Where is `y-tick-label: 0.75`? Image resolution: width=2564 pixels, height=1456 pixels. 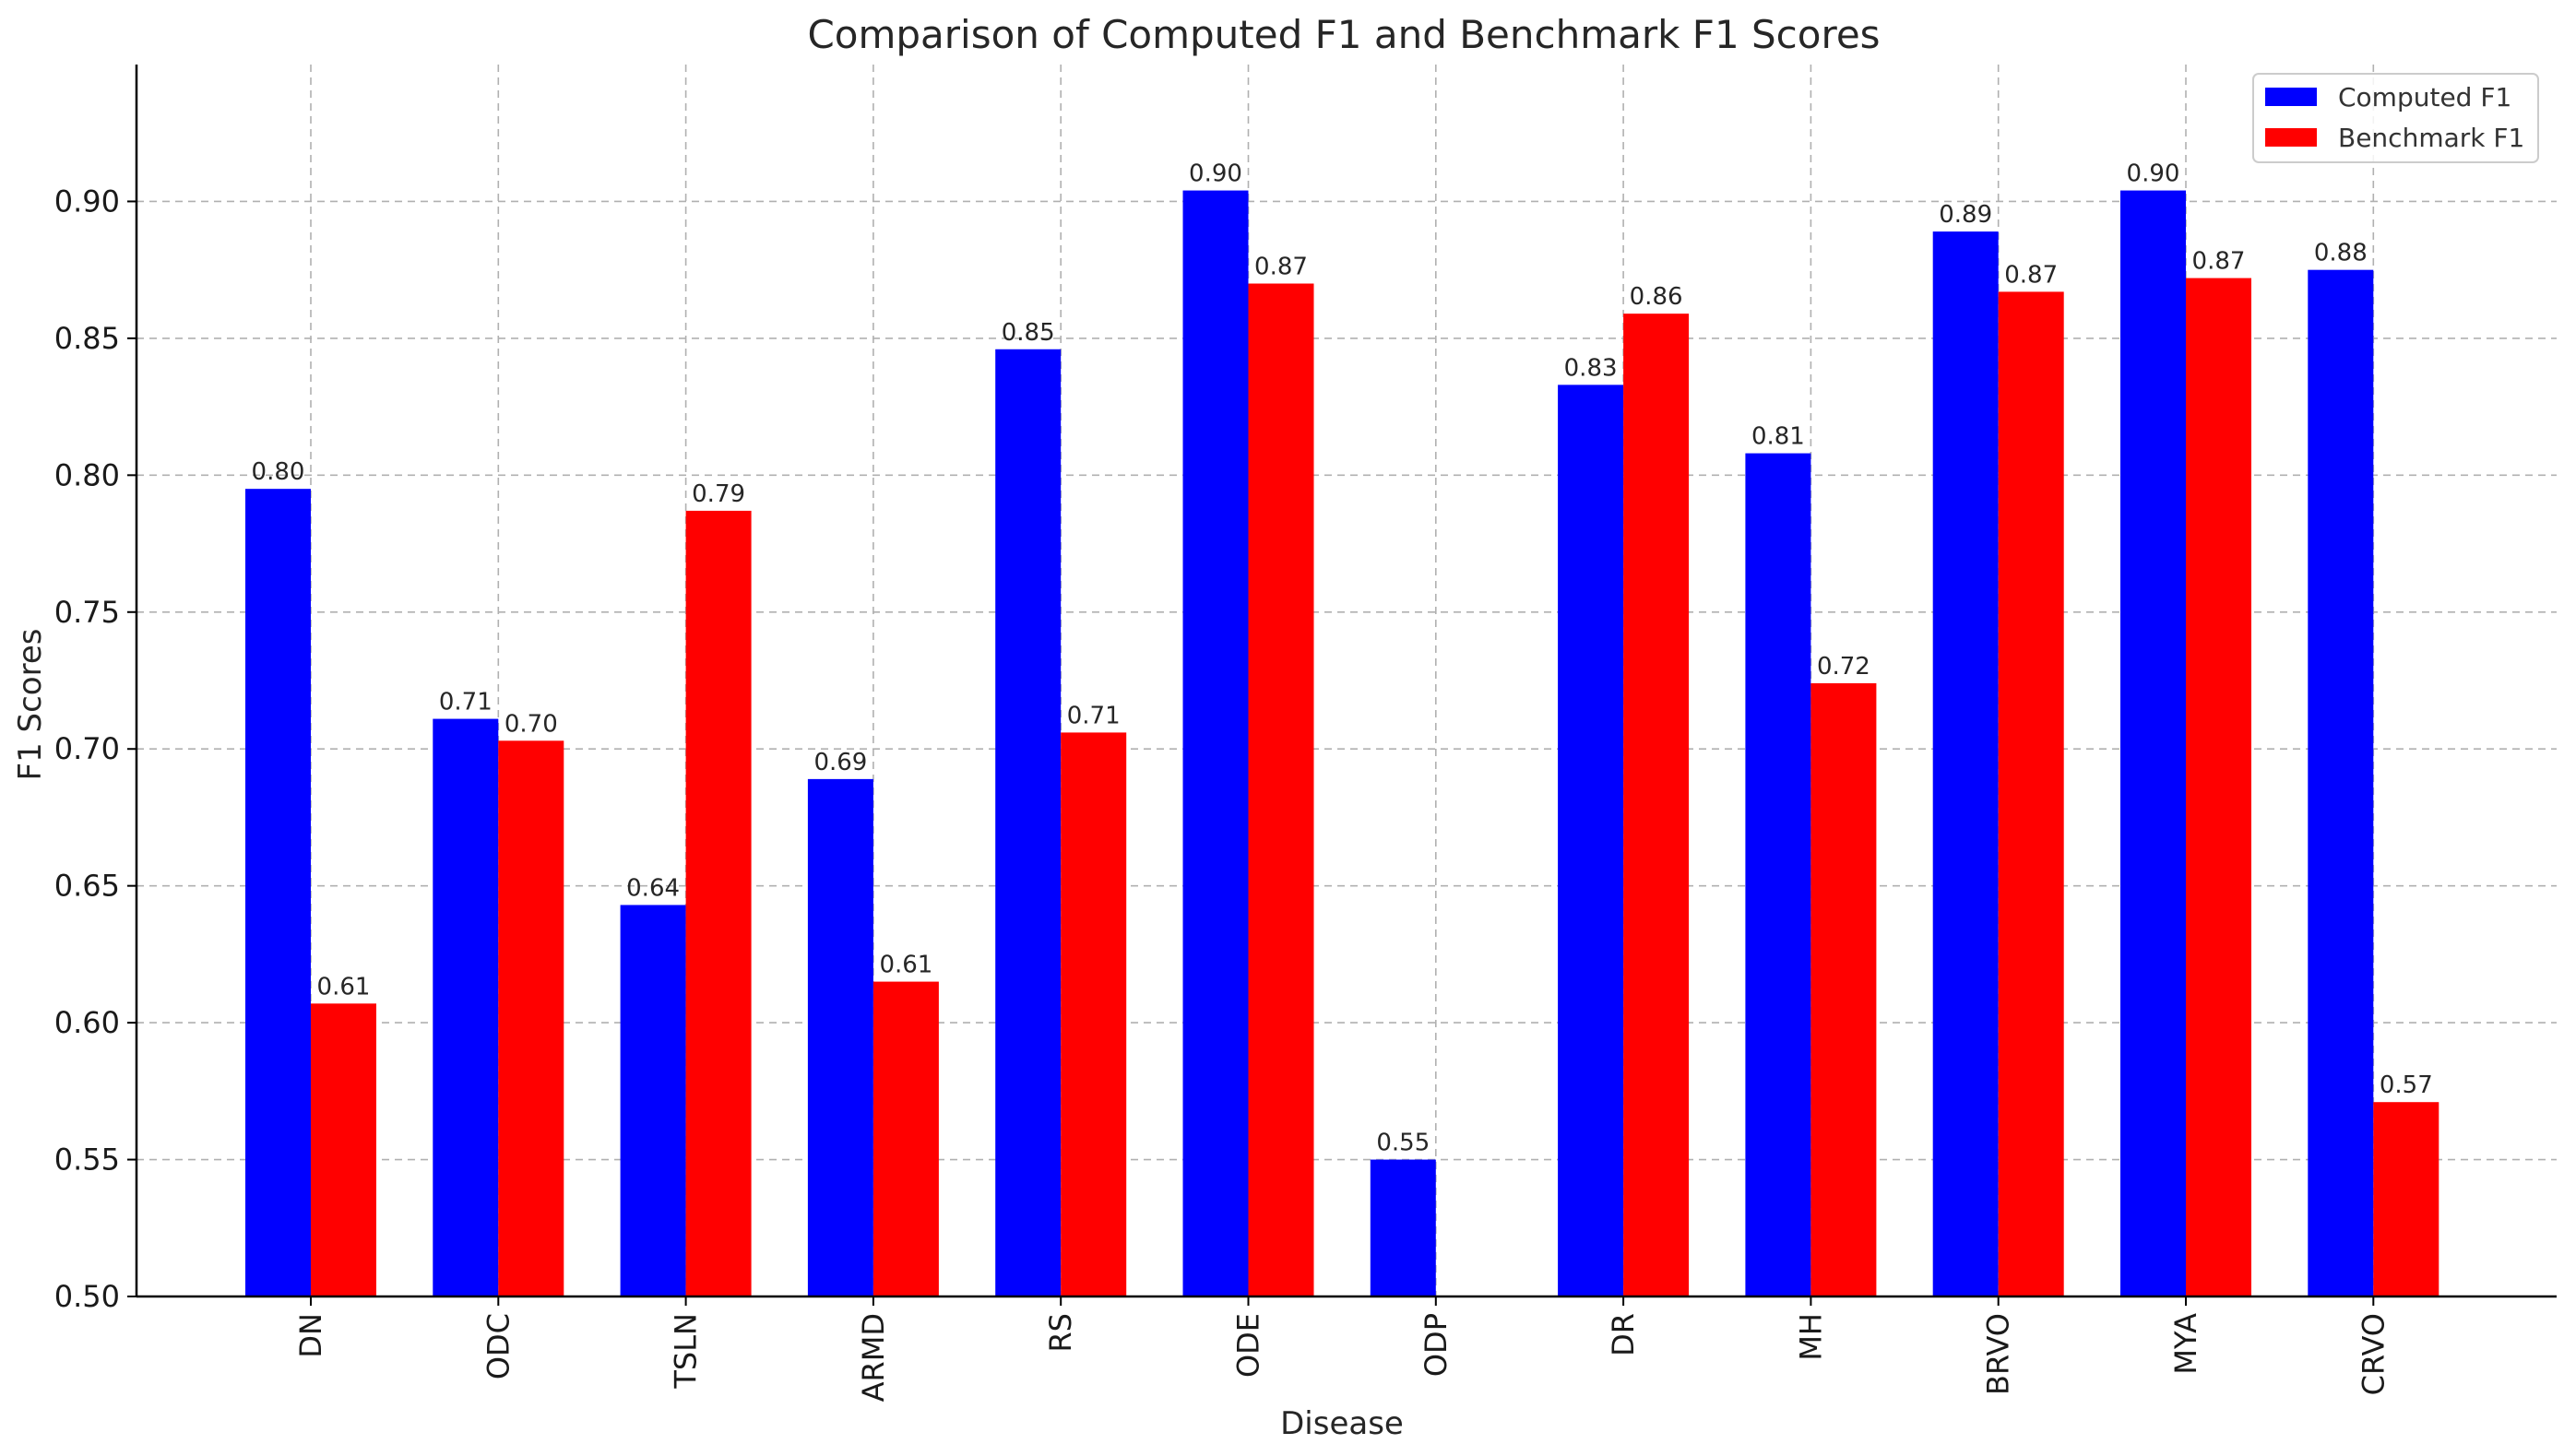
y-tick-label: 0.75 is located at coordinates (87, 612).